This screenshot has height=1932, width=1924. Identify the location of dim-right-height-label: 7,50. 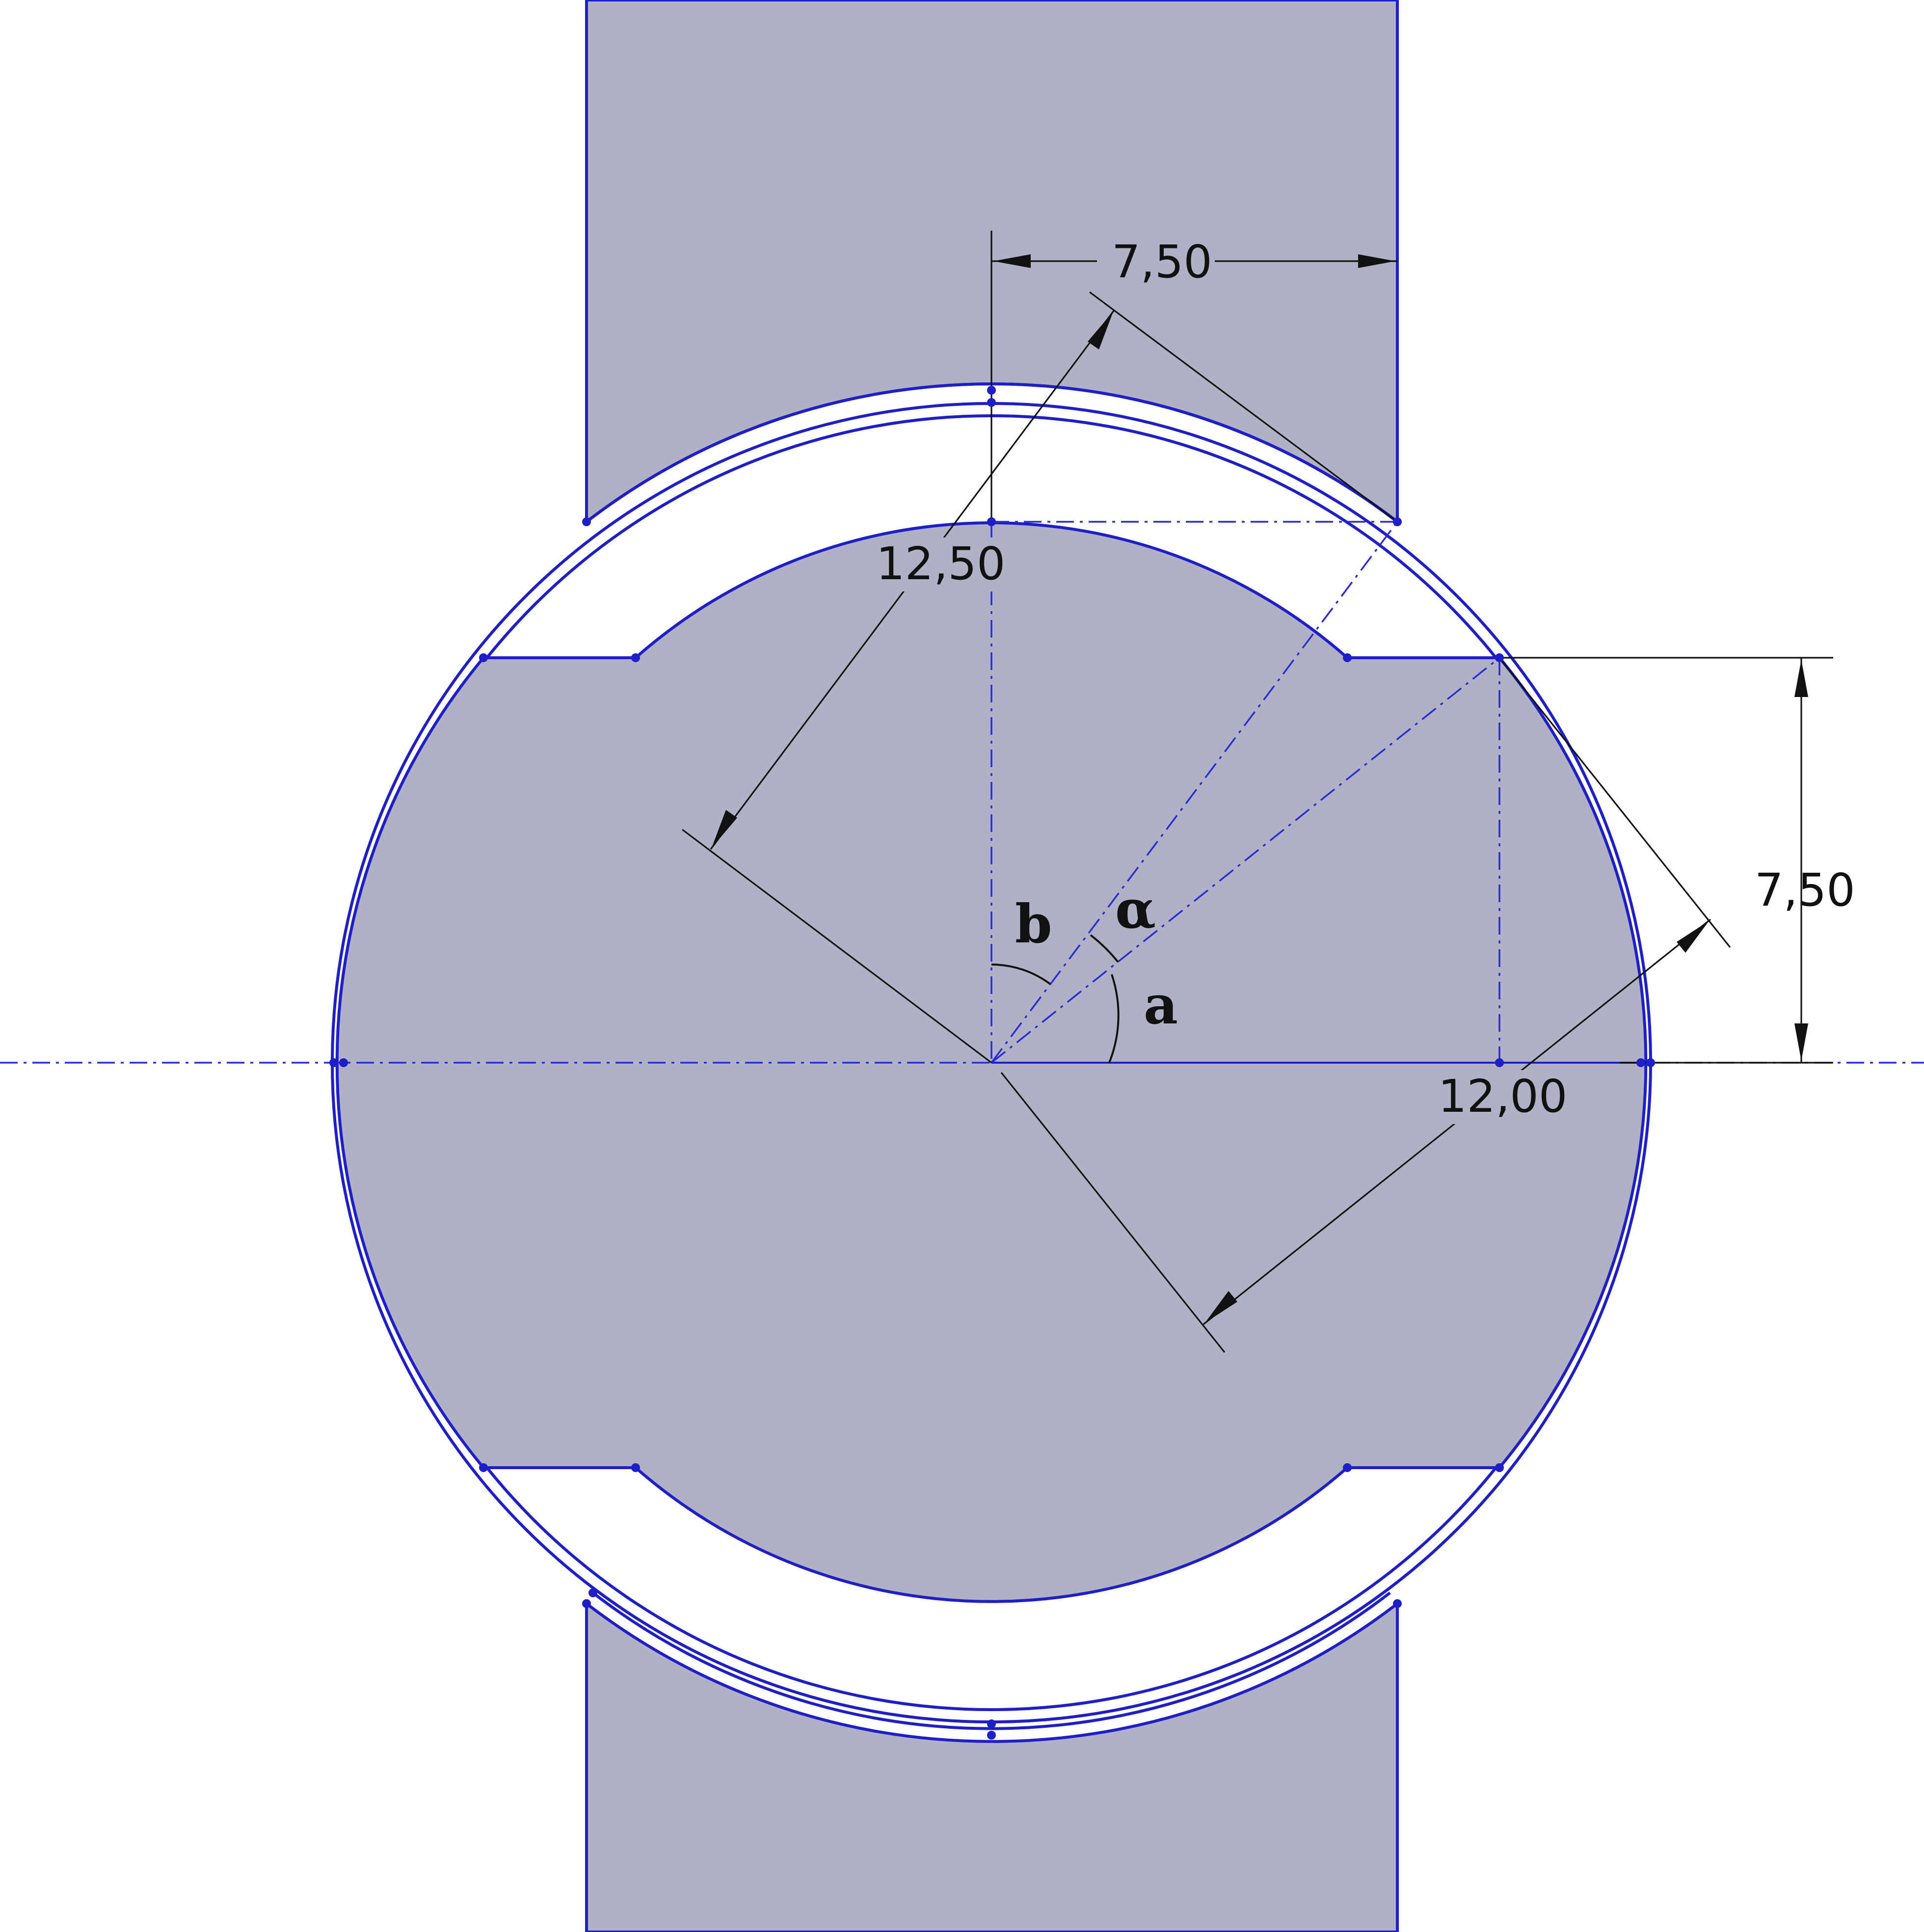
(1805, 890).